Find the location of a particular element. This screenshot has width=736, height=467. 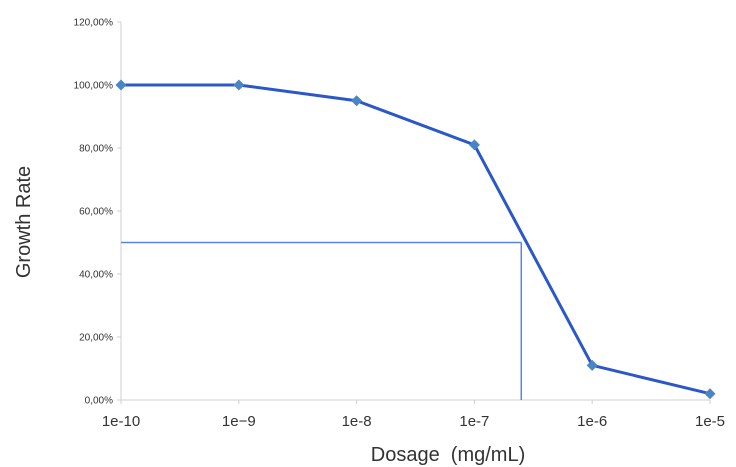

x-axis-label: Dosage (mg/mL) is located at coordinates (448, 455).